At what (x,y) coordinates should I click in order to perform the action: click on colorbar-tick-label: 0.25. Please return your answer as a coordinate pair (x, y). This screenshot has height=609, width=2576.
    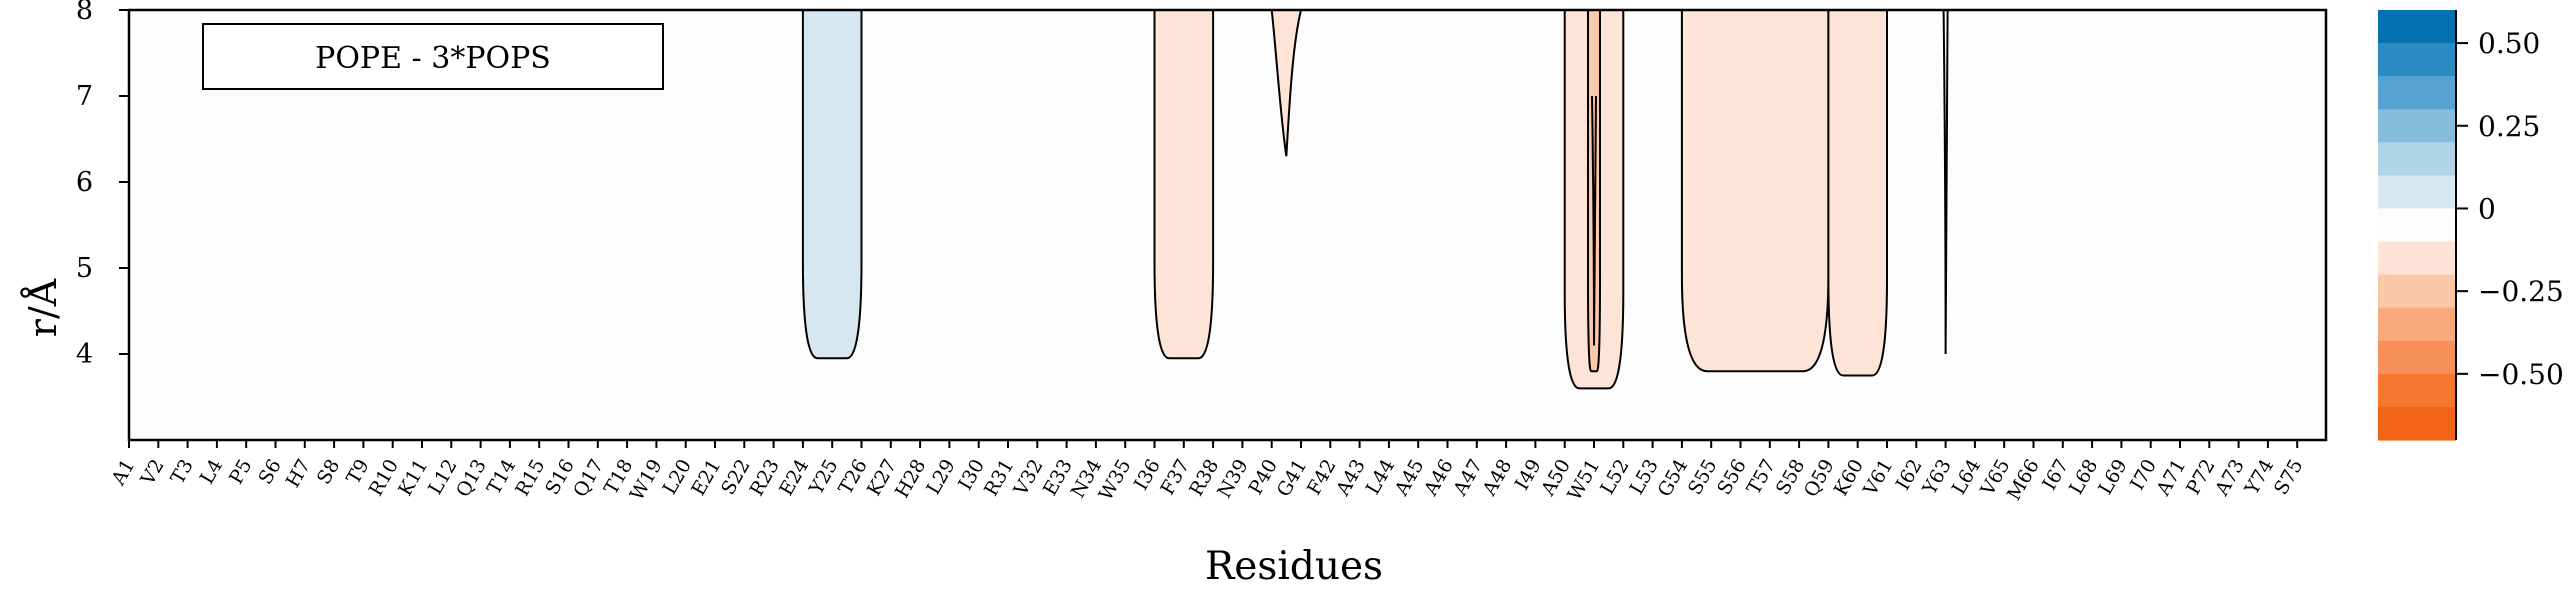
    Looking at the image, I should click on (2509, 126).